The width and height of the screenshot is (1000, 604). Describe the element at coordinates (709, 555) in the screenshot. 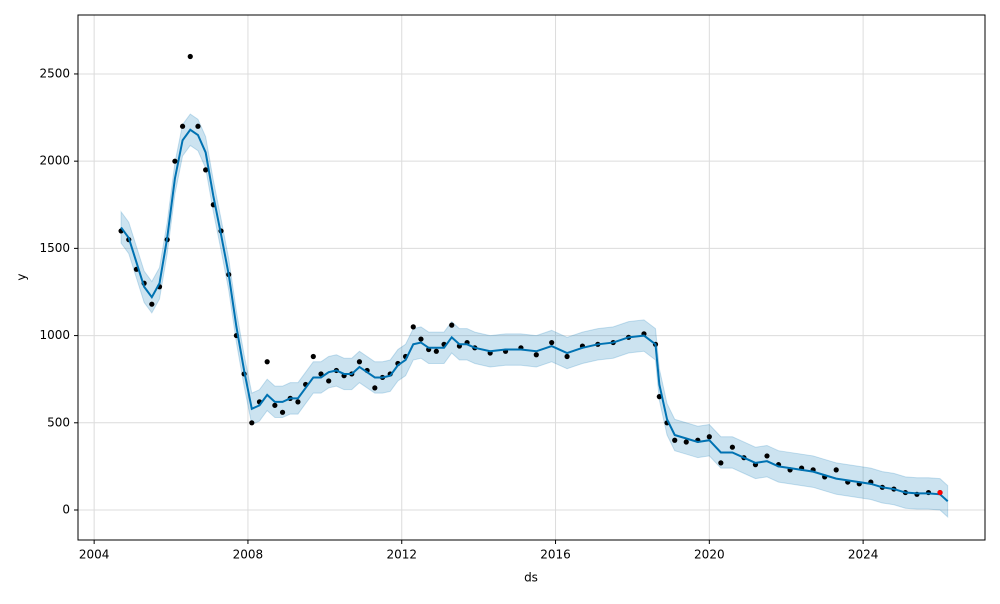

I see `x-tick-label: 2020` at that location.